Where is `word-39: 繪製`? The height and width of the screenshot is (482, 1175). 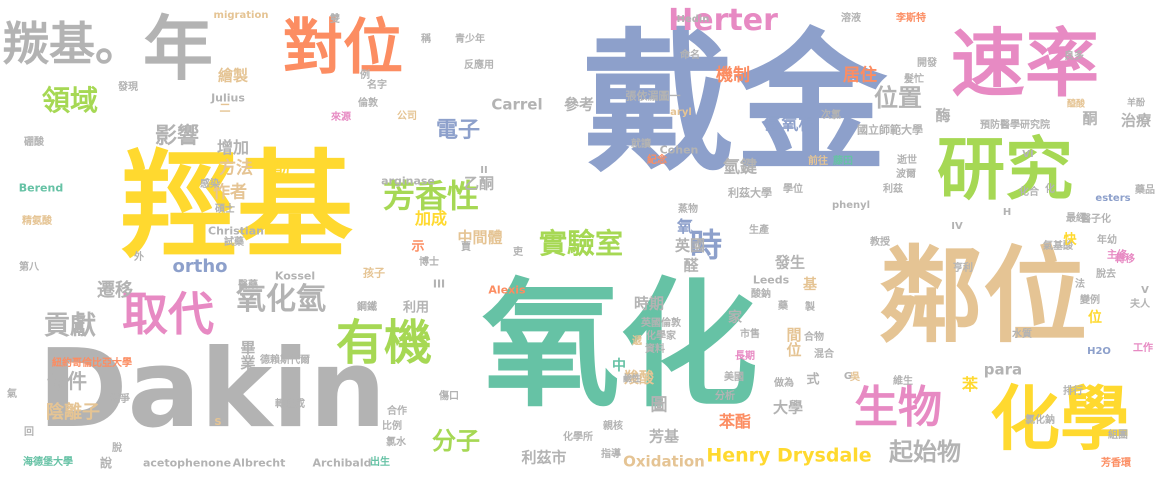
word-39: 繪製 is located at coordinates (233, 75).